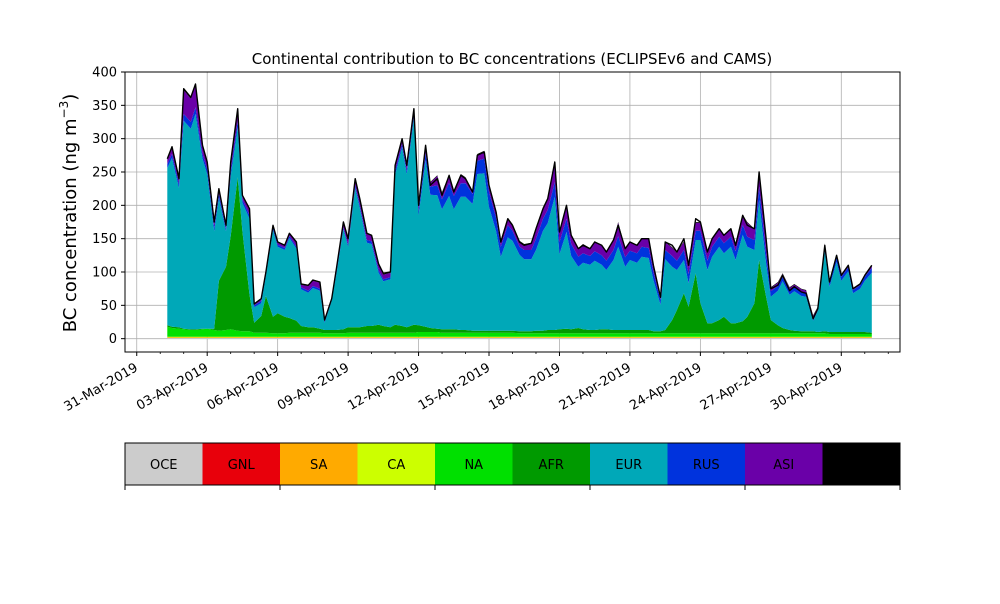 Image resolution: width=1000 pixels, height=604 pixels. Describe the element at coordinates (806, 386) in the screenshot. I see `x-tick-label: 30-Apr-2019` at that location.